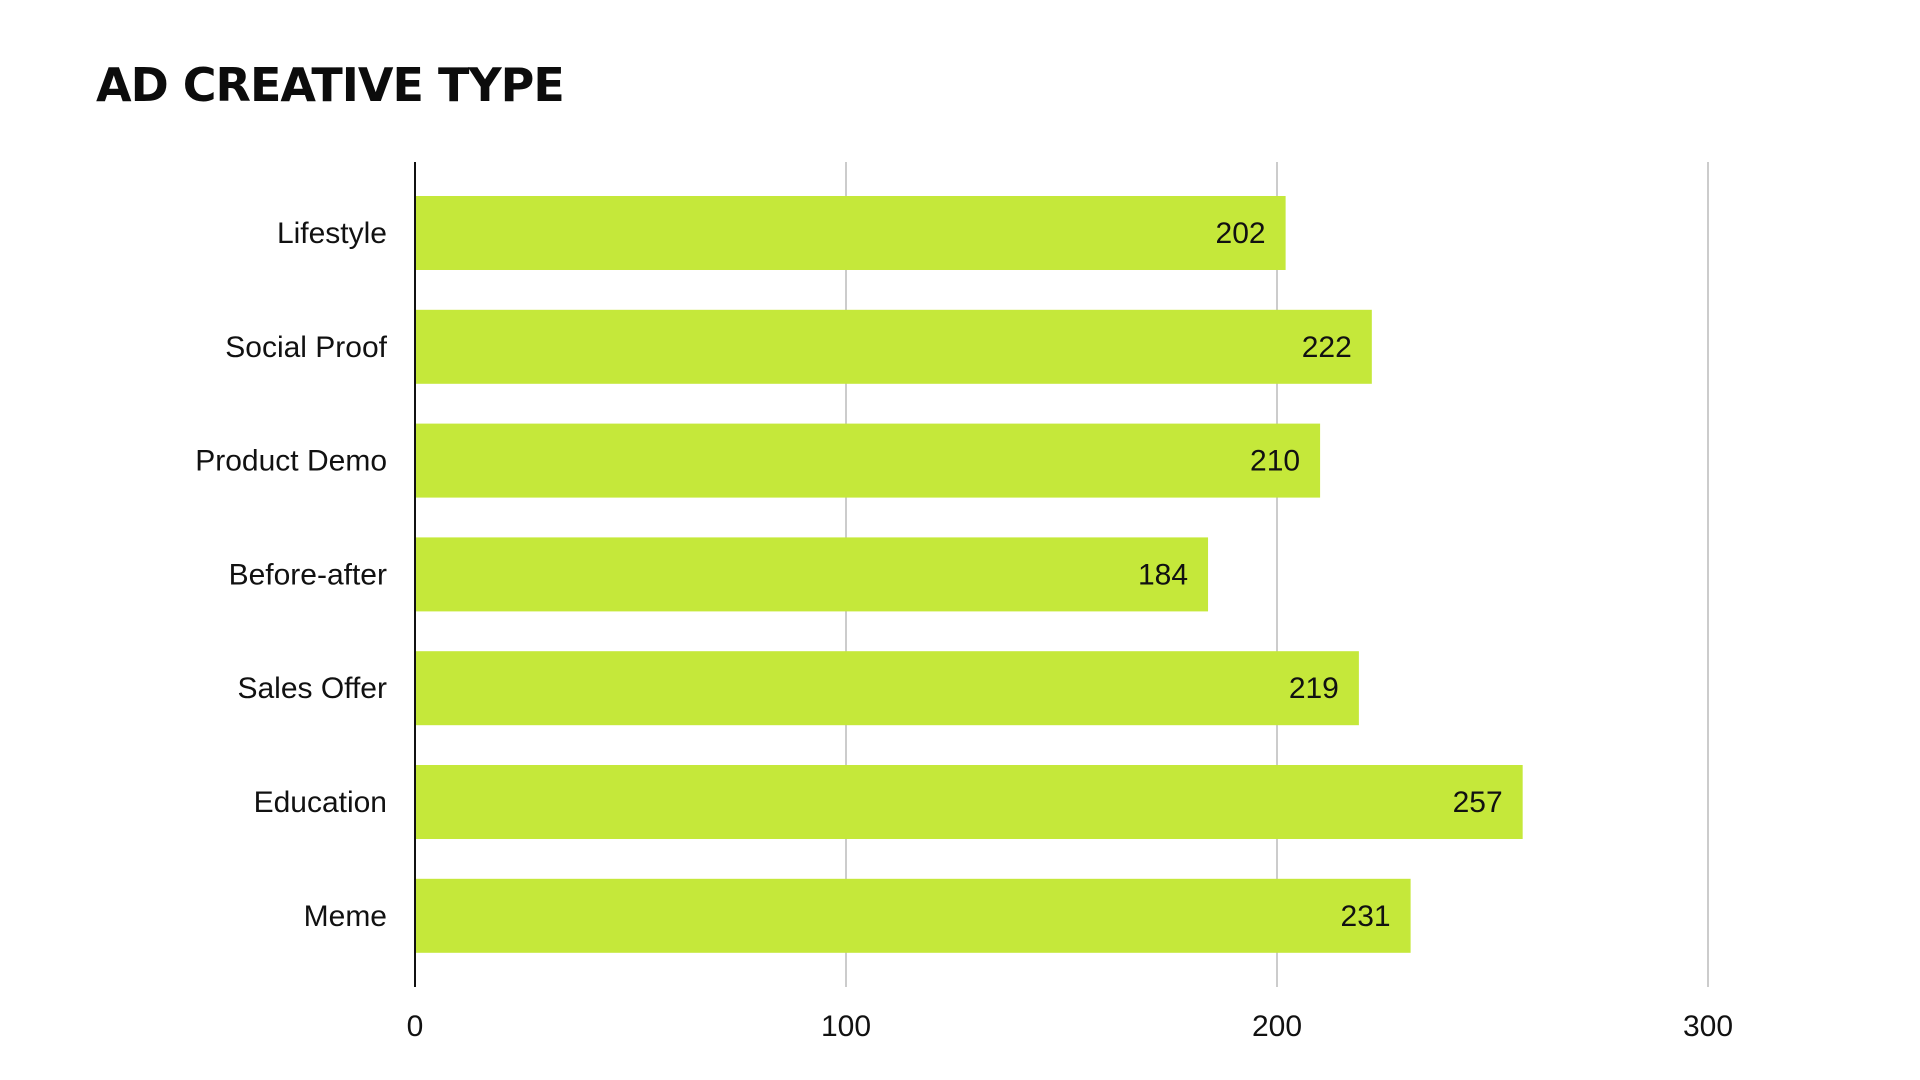 This screenshot has height=1080, width=1920. Describe the element at coordinates (887, 688) in the screenshot. I see `bar-sales-offer` at that location.